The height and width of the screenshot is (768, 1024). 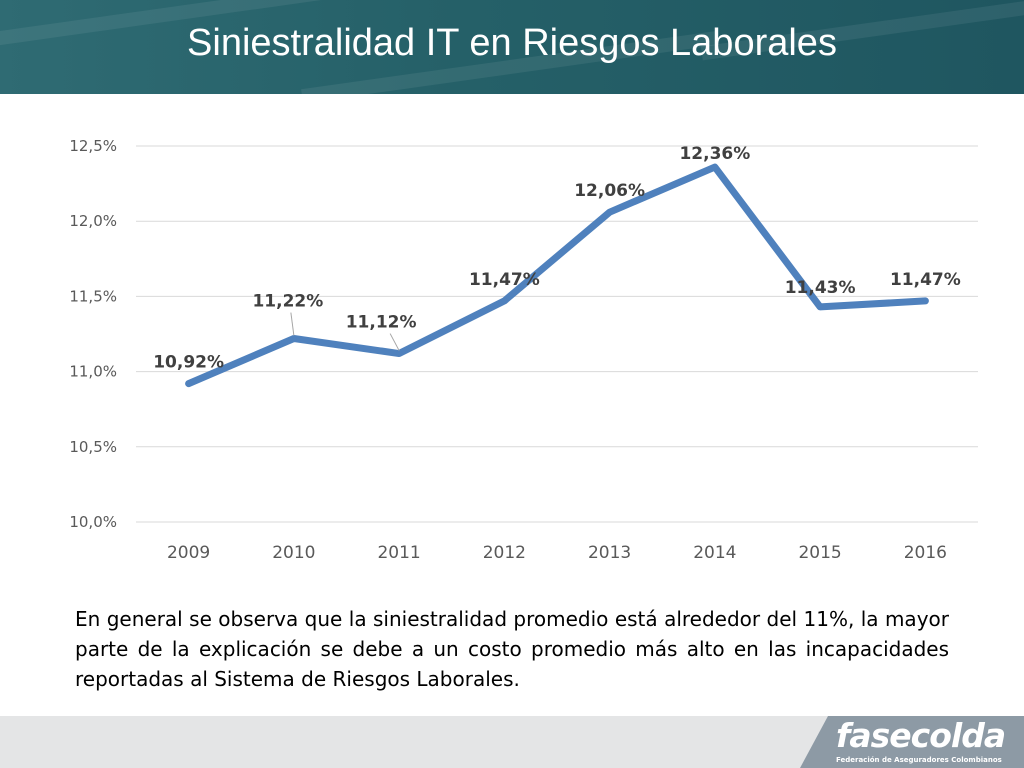 What do you see at coordinates (287, 302) in the screenshot?
I see `data-label: 11,22%` at bounding box center [287, 302].